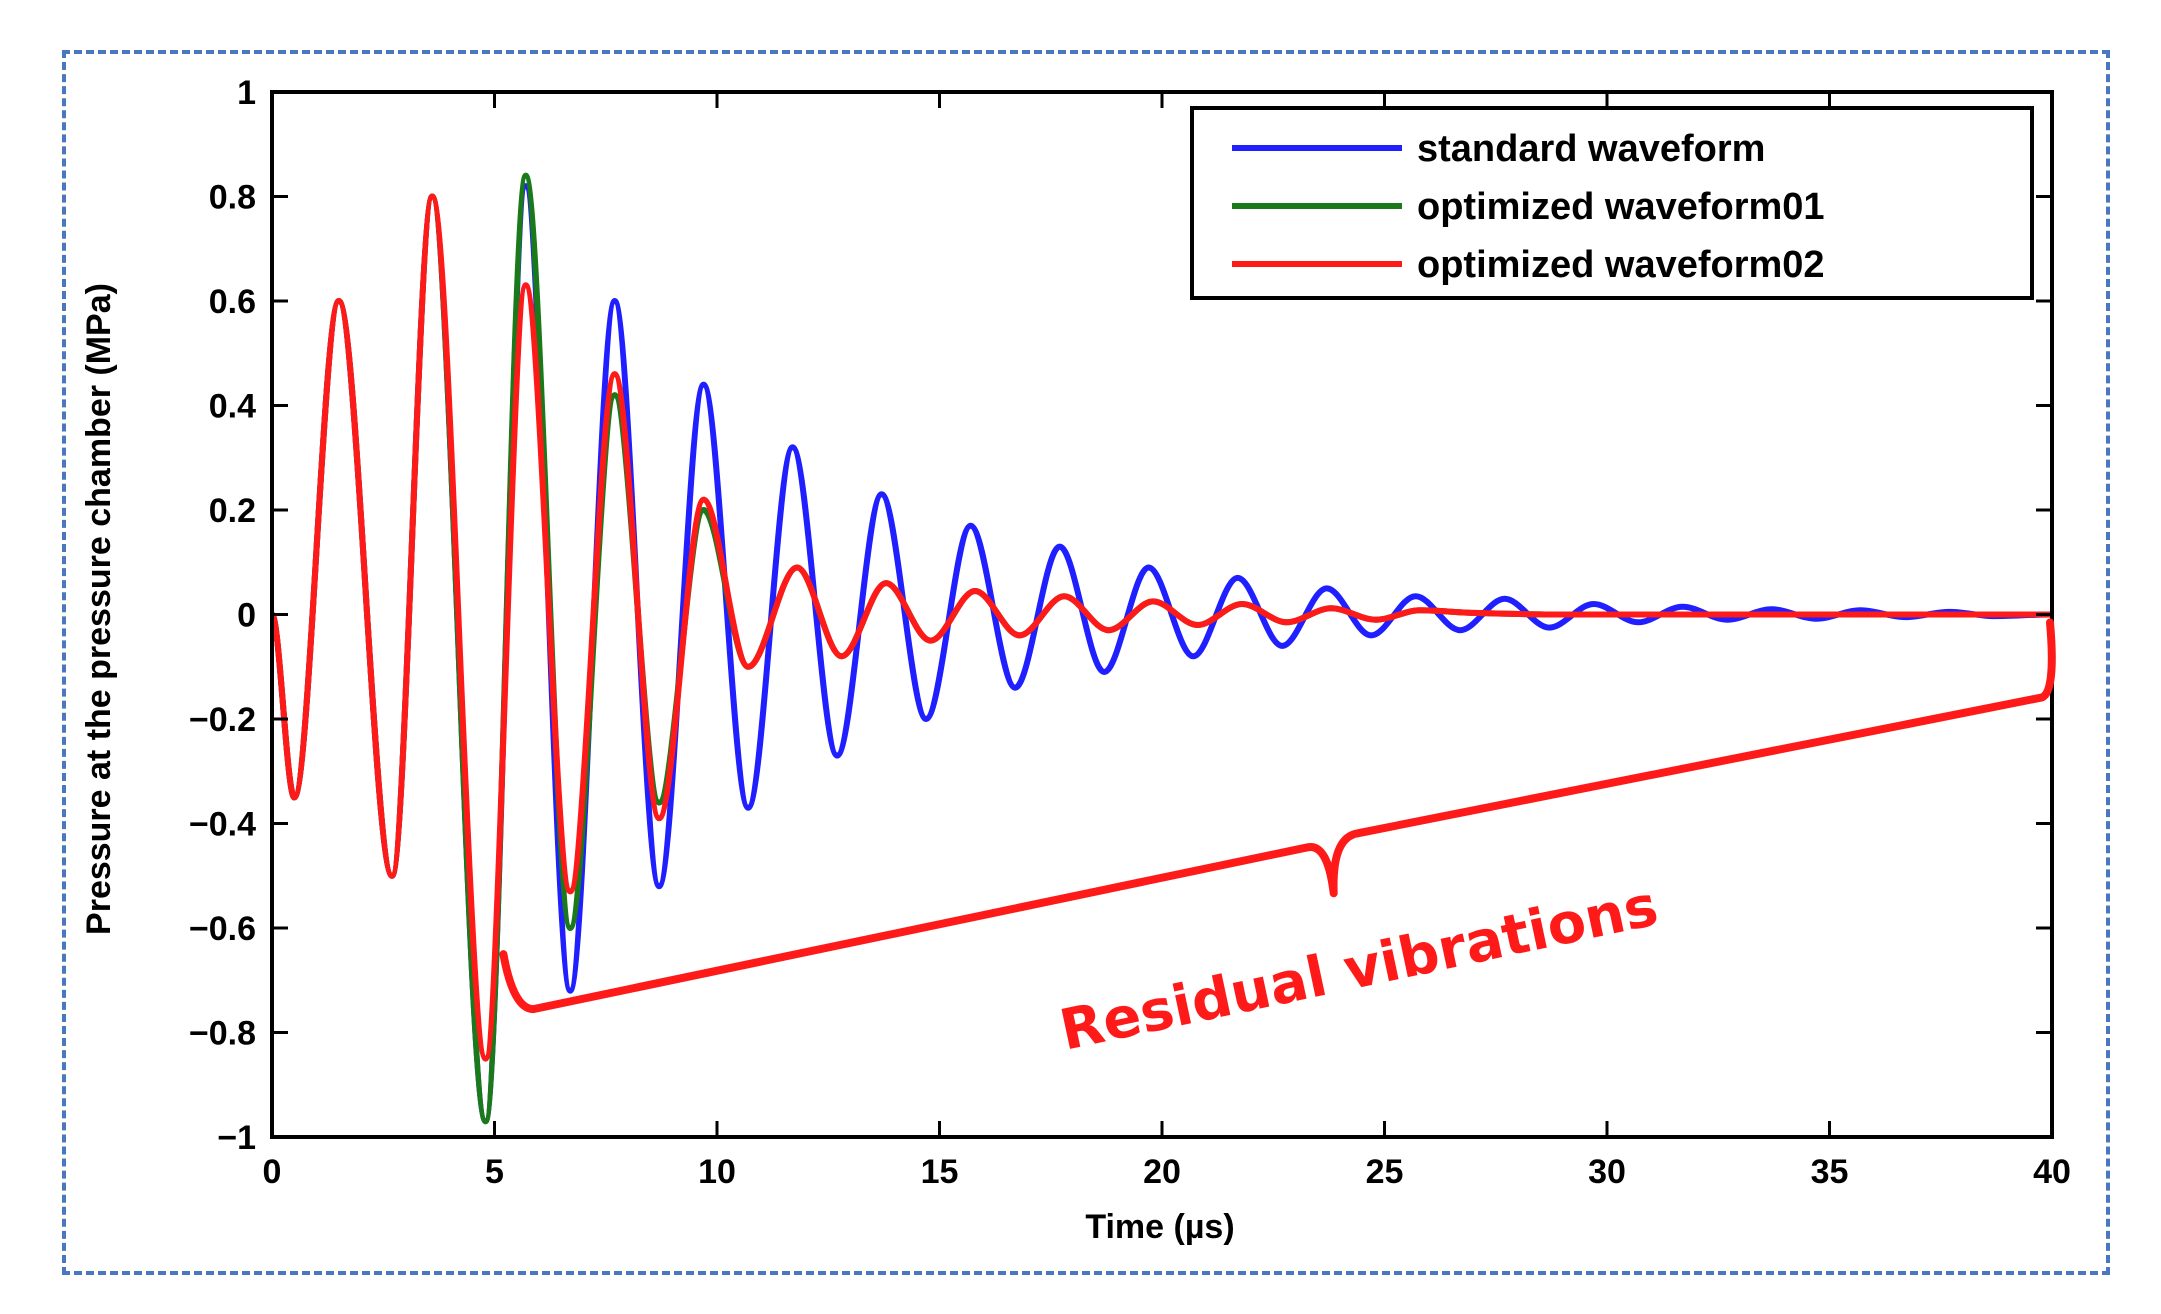 Image resolution: width=2161 pixels, height=1314 pixels. What do you see at coordinates (99, 609) in the screenshot?
I see `y-axis-title: Pressure at the pressure chamber (MPa)` at bounding box center [99, 609].